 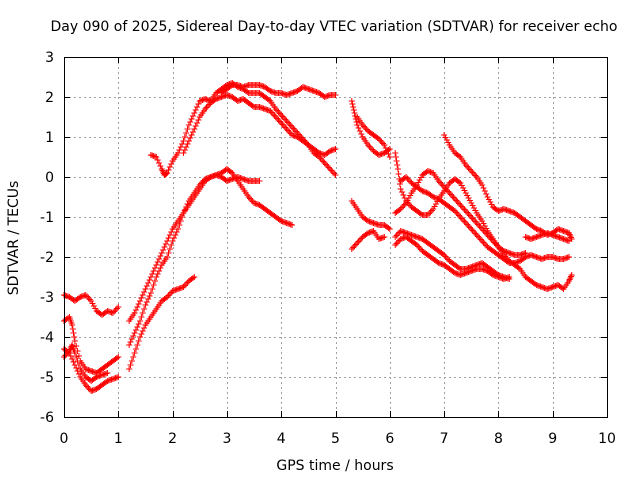 What do you see at coordinates (47, 418) in the screenshot?
I see `y-tick-label: -6` at bounding box center [47, 418].